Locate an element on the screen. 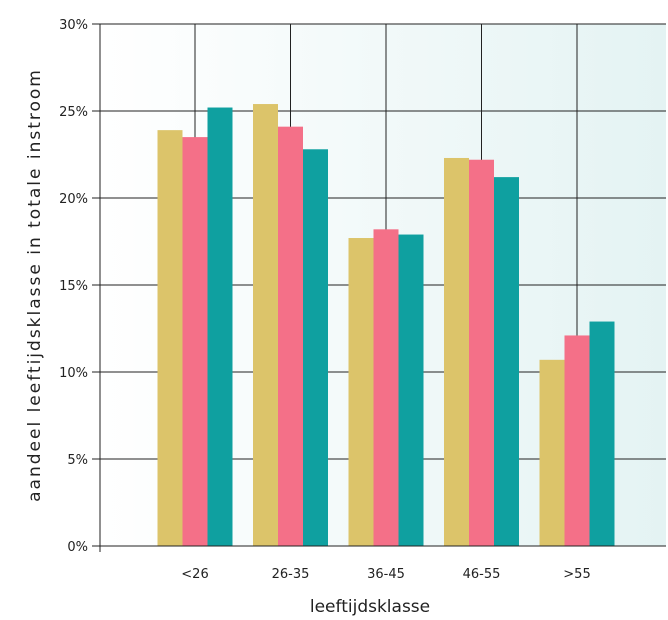 This screenshot has width=668, height=620. x-tick-label: <26 is located at coordinates (194, 574).